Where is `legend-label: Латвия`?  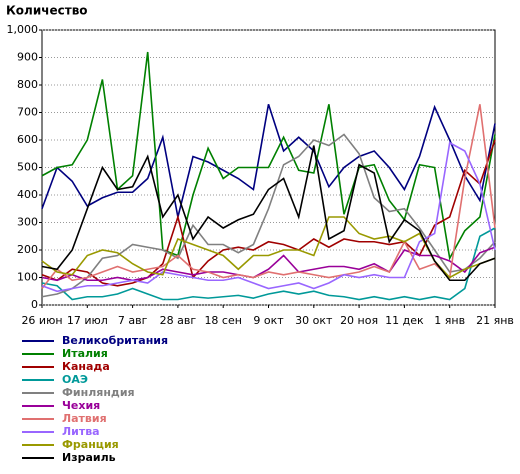 legend-label: Латвия is located at coordinates (84, 418).